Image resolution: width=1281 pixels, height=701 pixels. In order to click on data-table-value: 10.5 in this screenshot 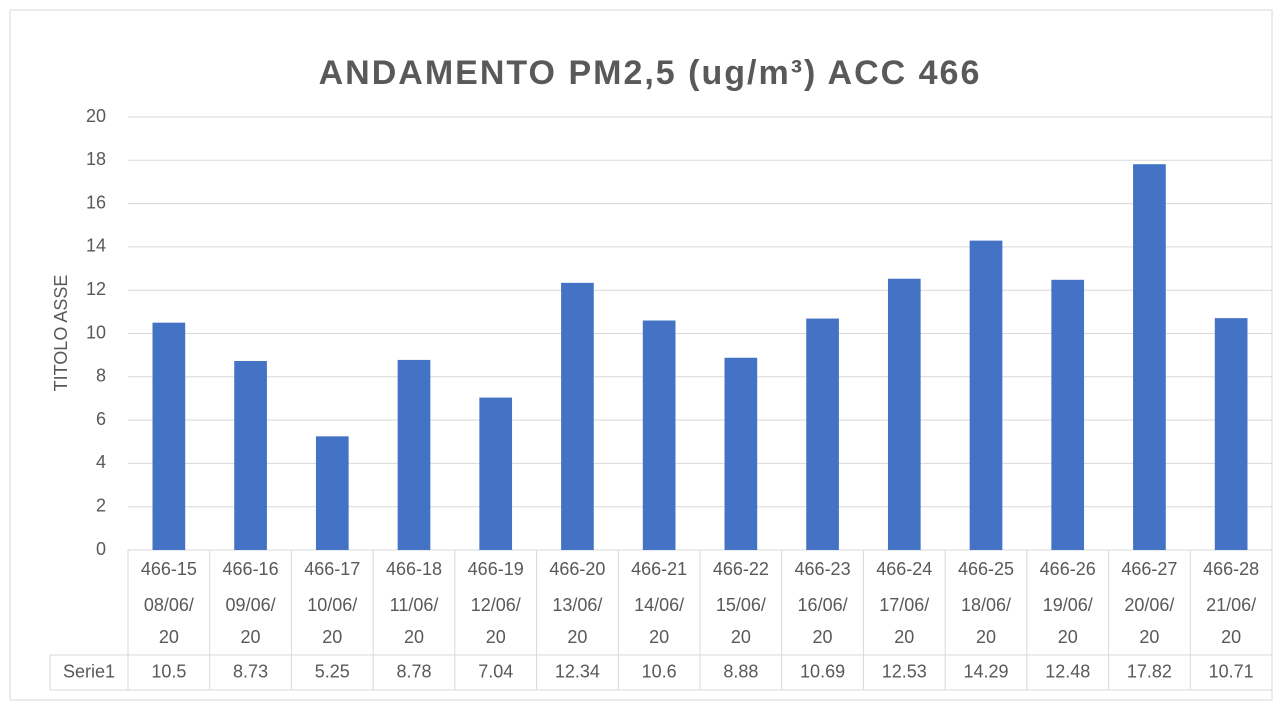, I will do `click(168, 671)`.